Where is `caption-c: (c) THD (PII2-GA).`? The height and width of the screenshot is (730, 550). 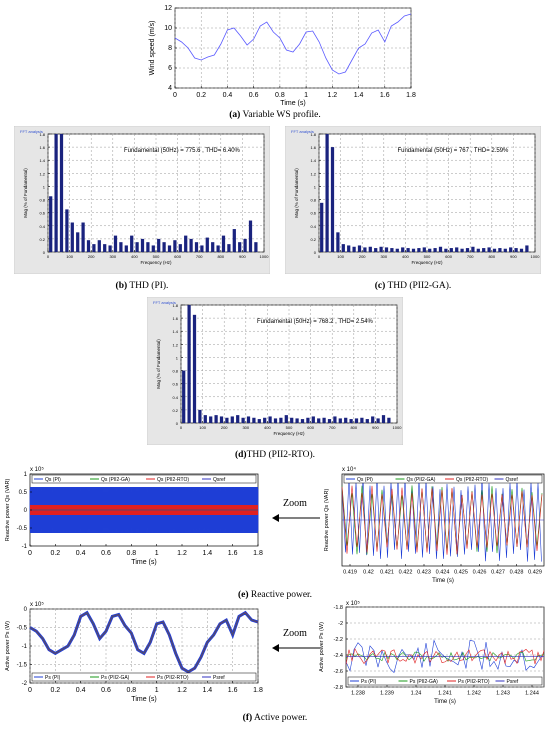 caption-c: (c) THD (PII2-GA). is located at coordinates (413, 286).